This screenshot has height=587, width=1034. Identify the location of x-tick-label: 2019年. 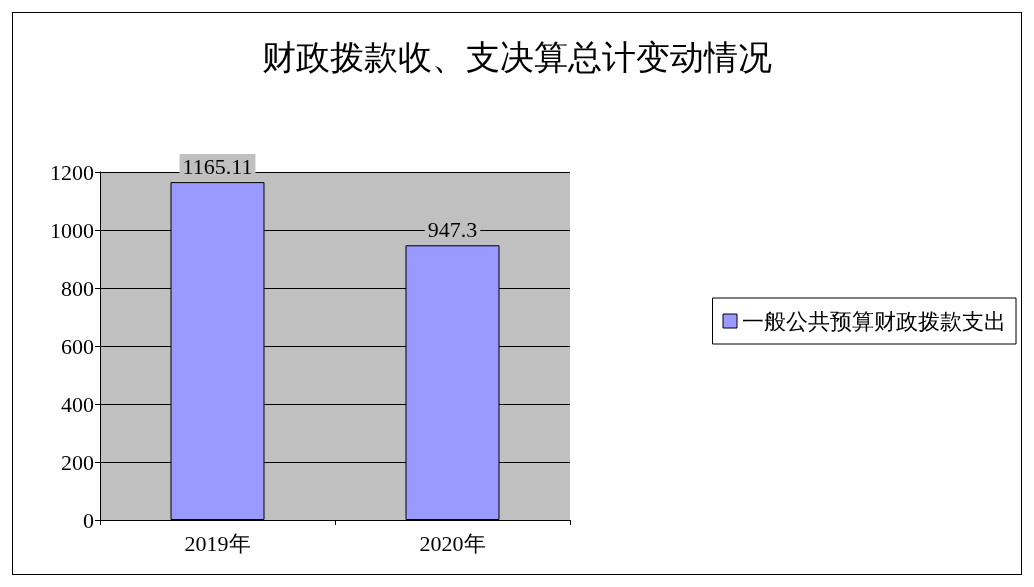
(217, 543).